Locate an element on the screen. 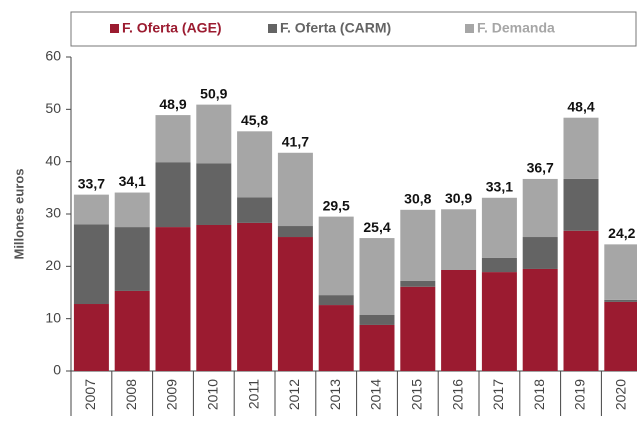  total-label: 33,7 is located at coordinates (91, 183).